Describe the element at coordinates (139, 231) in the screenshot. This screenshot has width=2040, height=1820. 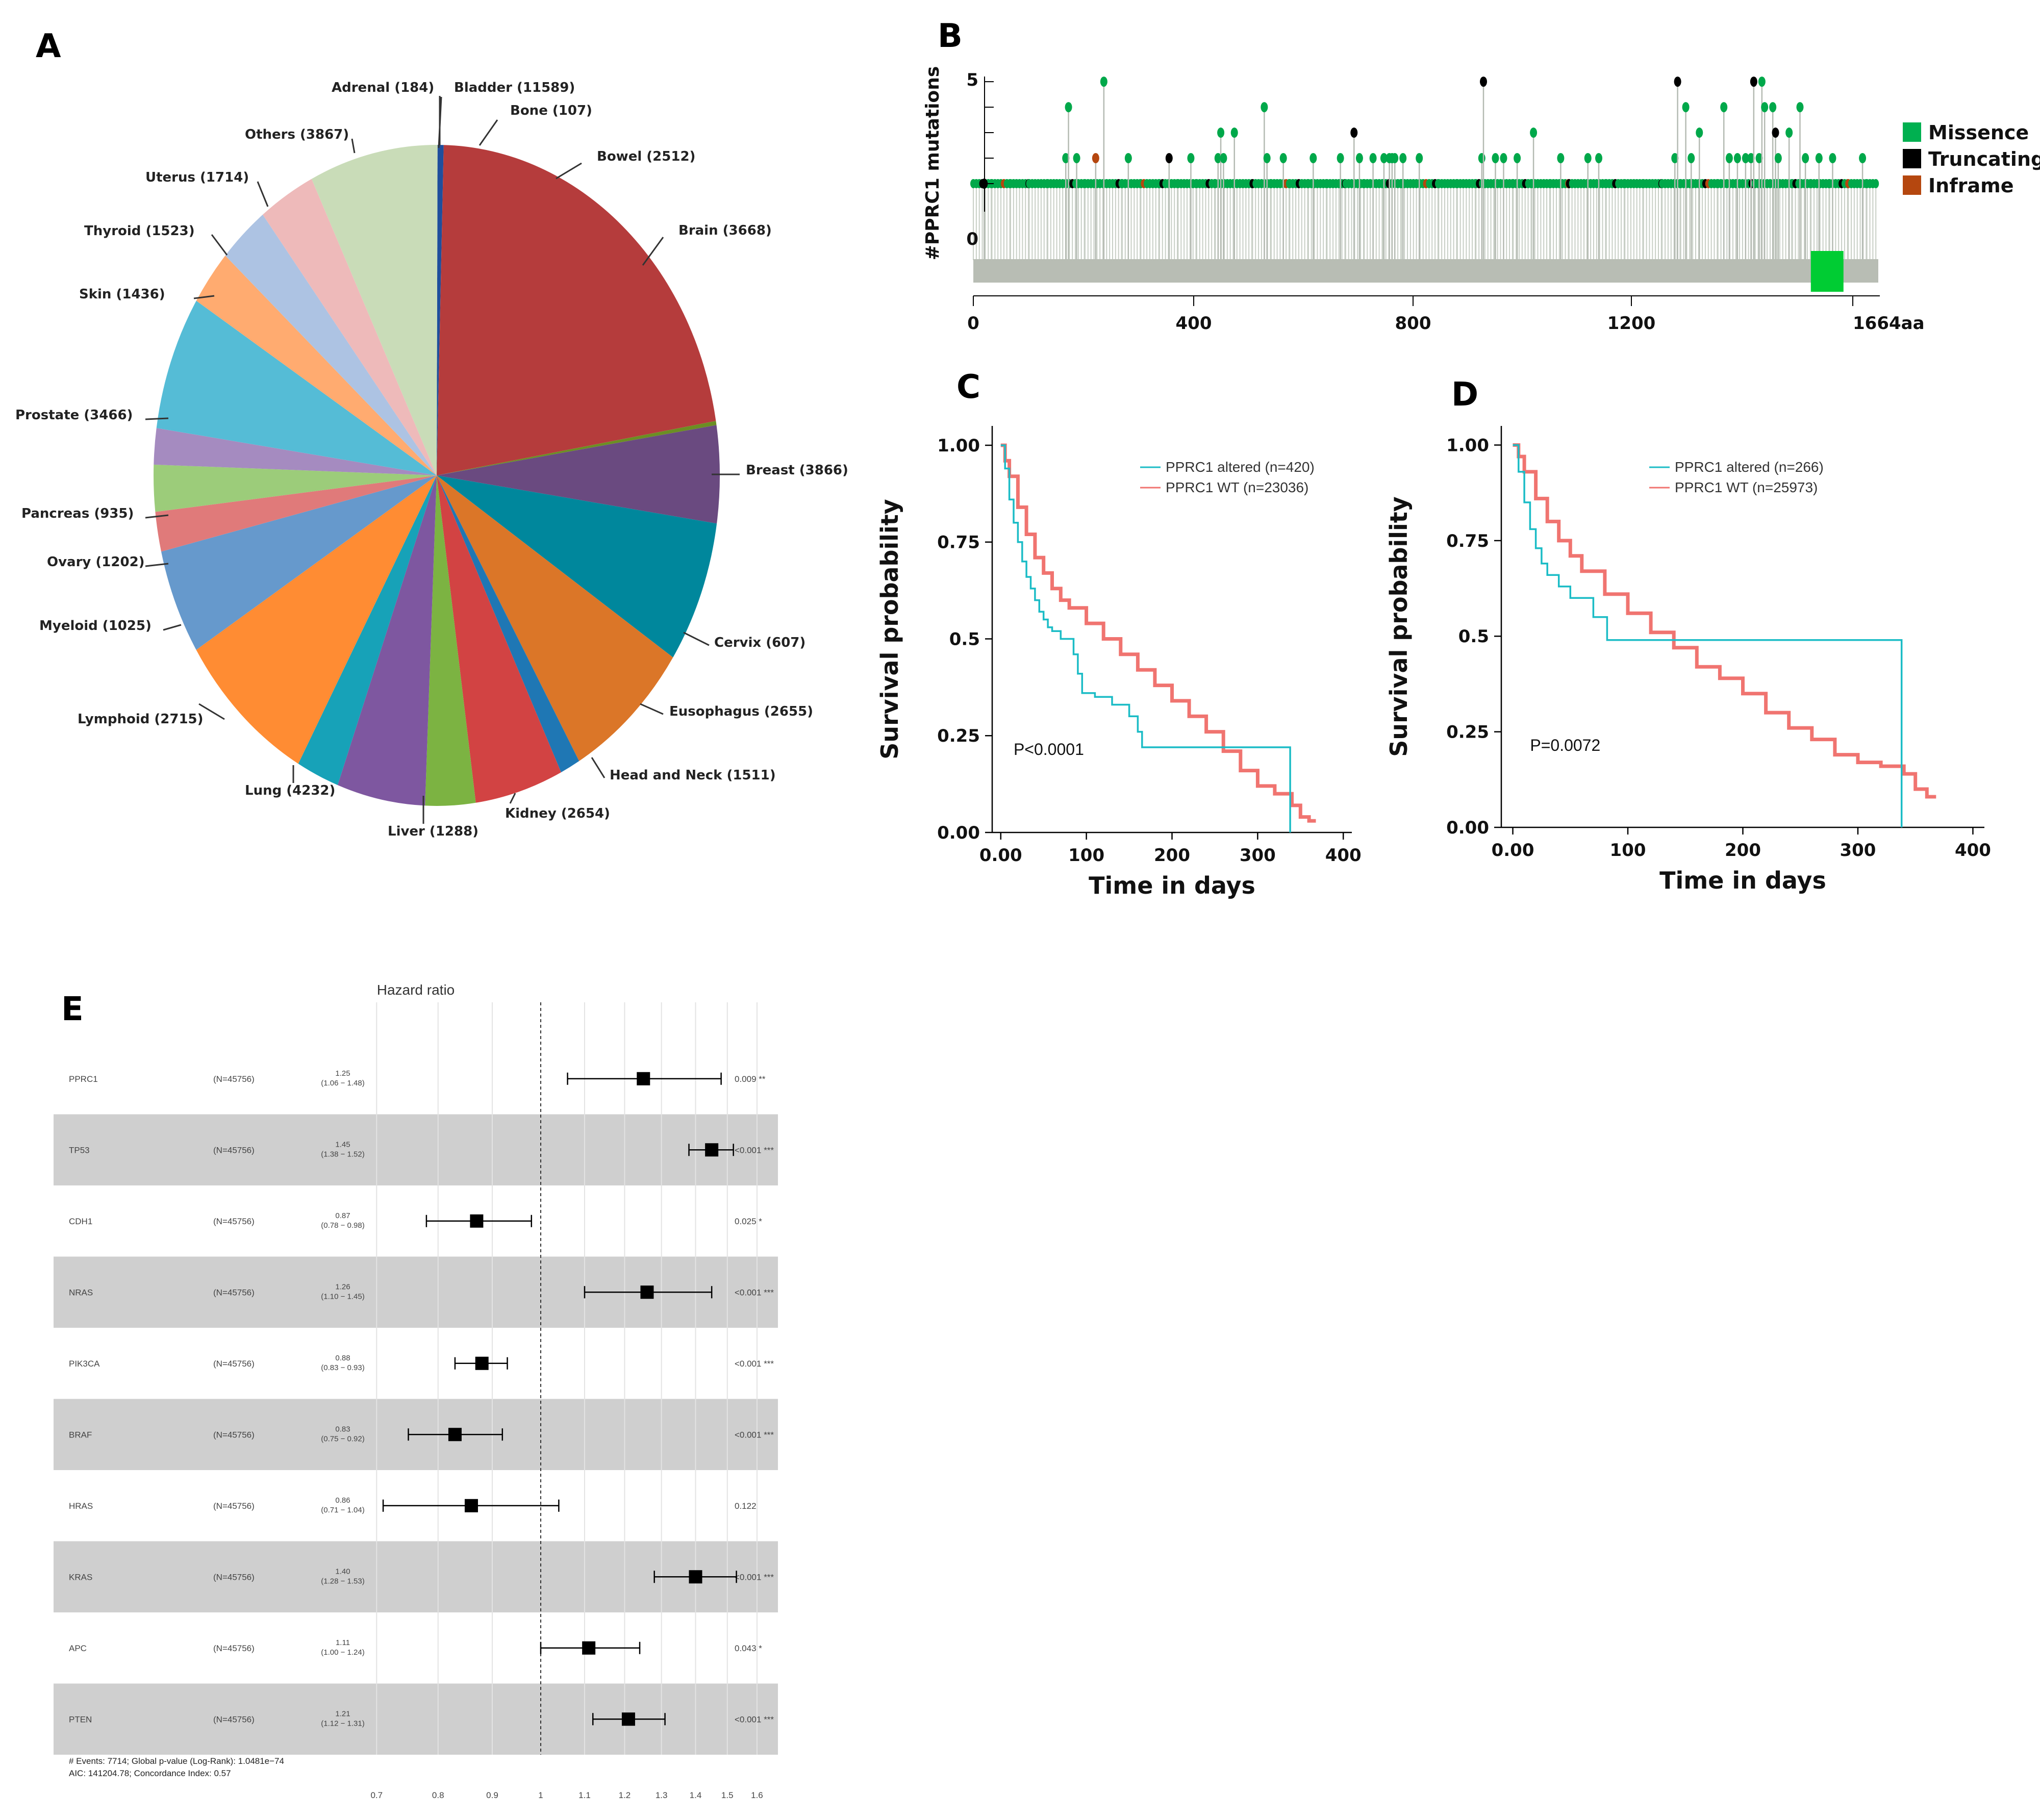
I see `pie-slice-label: Thyroid (1523)` at that location.